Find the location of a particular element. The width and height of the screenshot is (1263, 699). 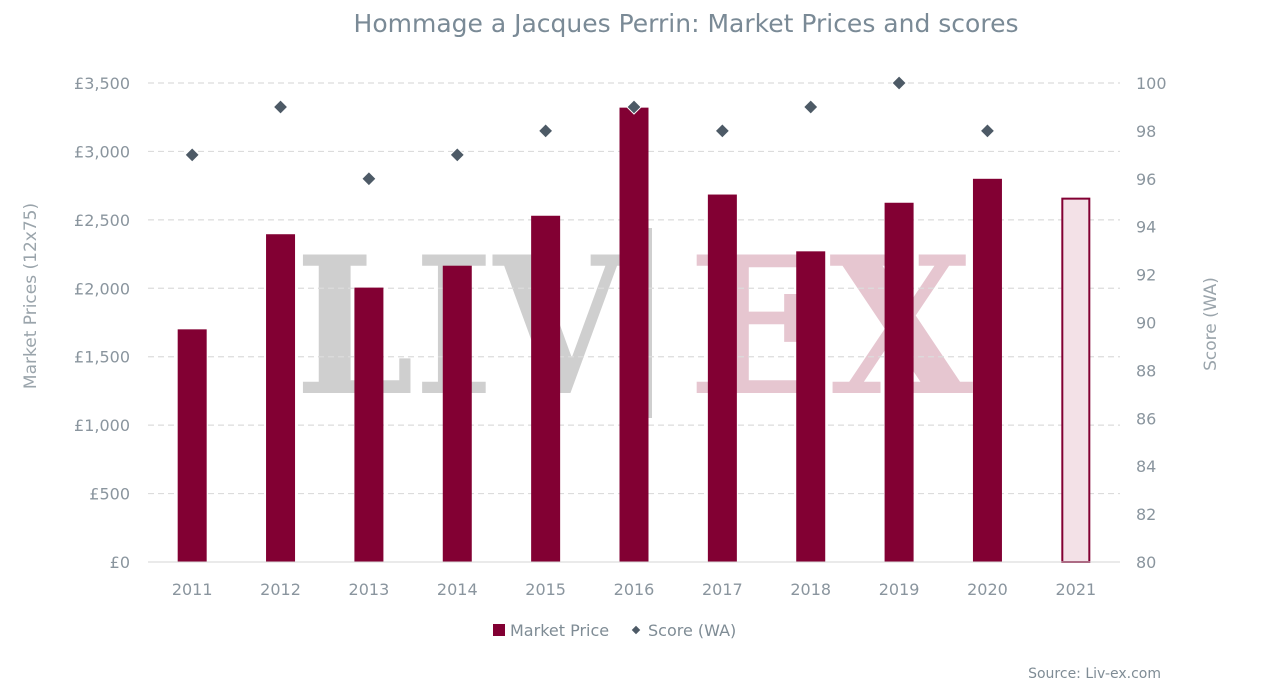

x-tick-label: 2013 is located at coordinates (369, 589).